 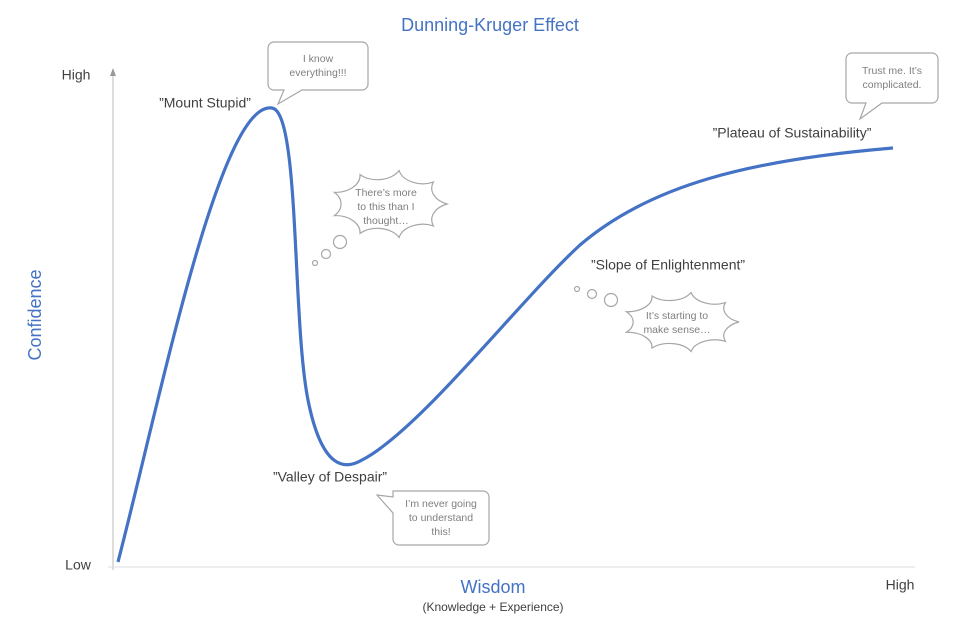 What do you see at coordinates (900, 585) in the screenshot?
I see `x-high: High` at bounding box center [900, 585].